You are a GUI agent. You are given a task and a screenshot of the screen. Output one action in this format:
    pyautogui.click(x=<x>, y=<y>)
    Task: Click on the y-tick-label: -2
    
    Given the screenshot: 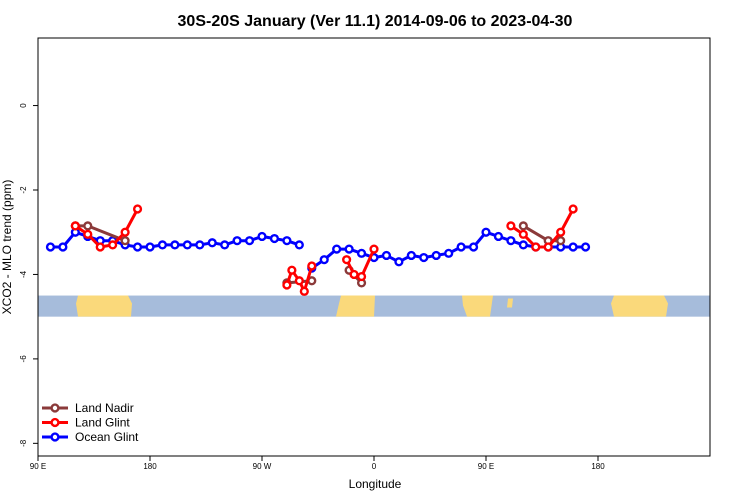 What is the action you would take?
    pyautogui.click(x=23, y=190)
    